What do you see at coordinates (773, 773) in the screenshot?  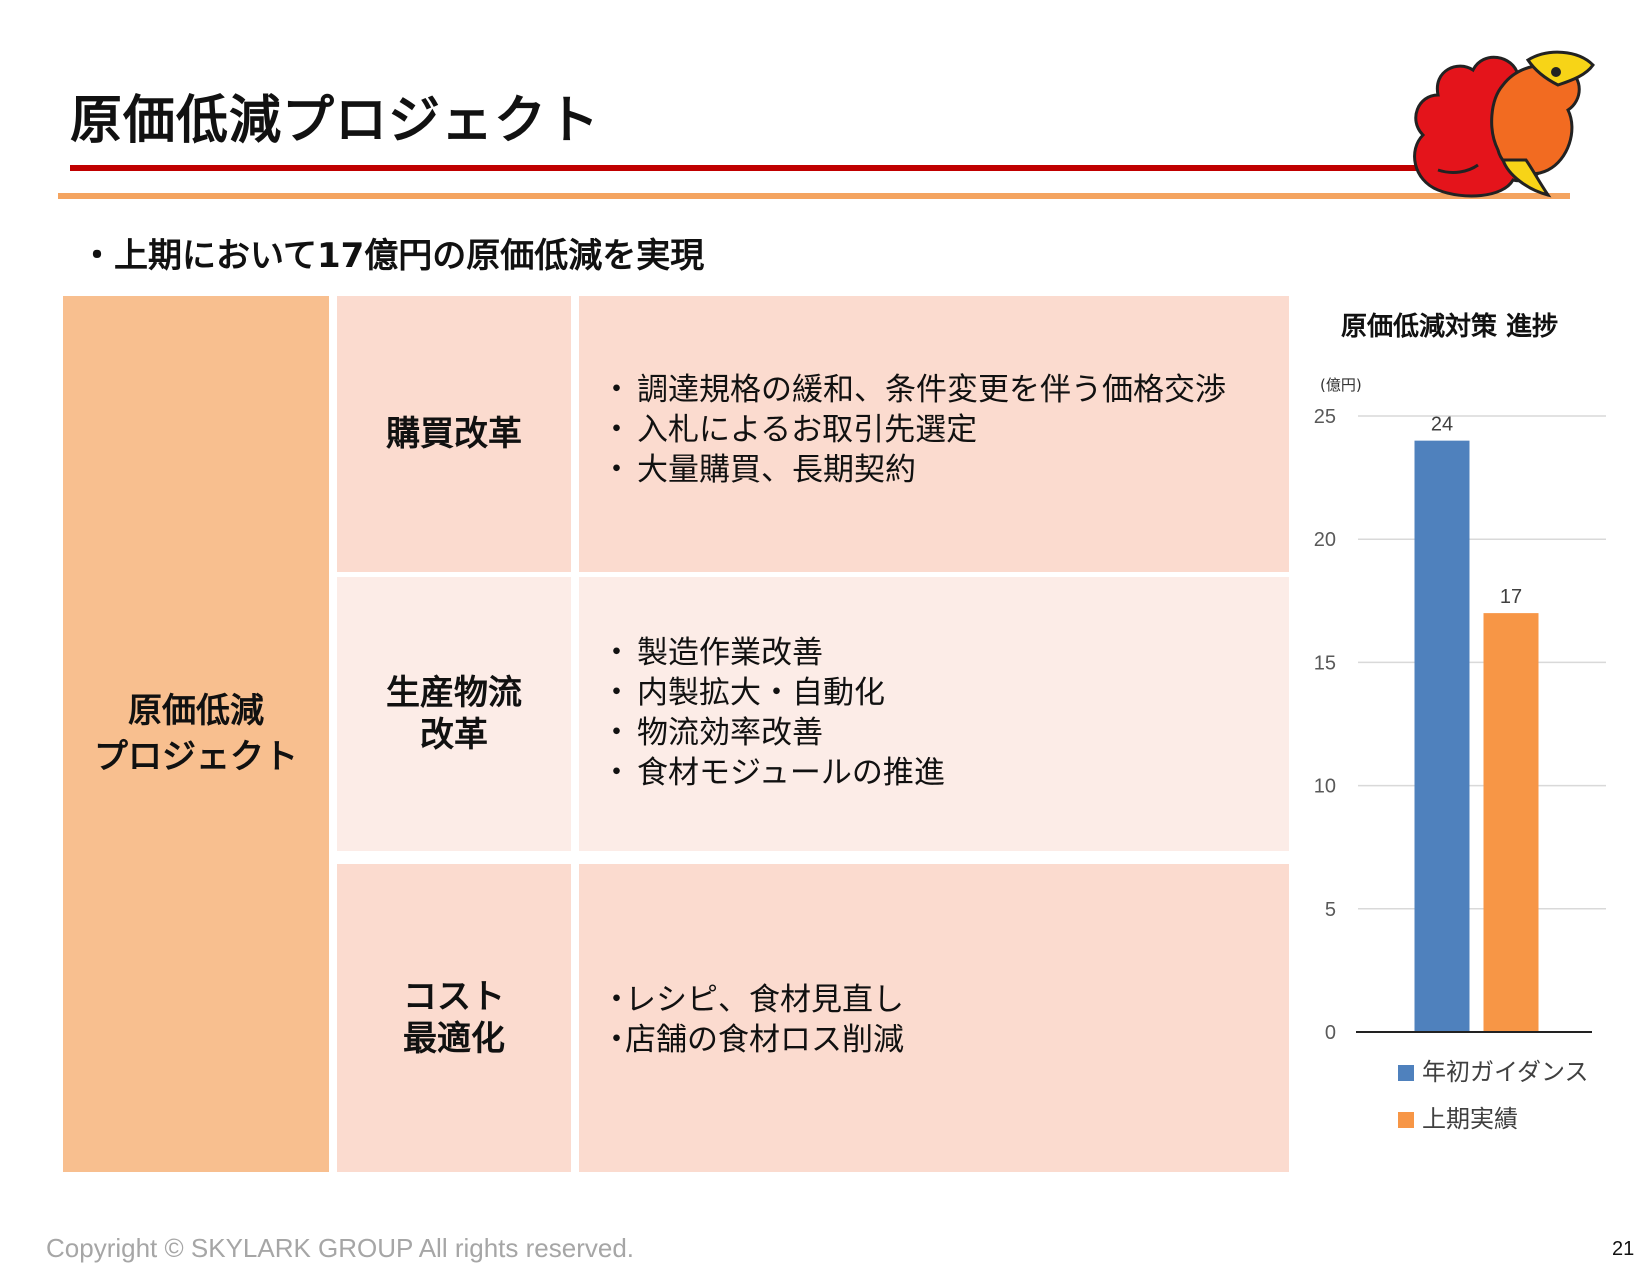 I see `list-item: ・食材モジュールの推進` at bounding box center [773, 773].